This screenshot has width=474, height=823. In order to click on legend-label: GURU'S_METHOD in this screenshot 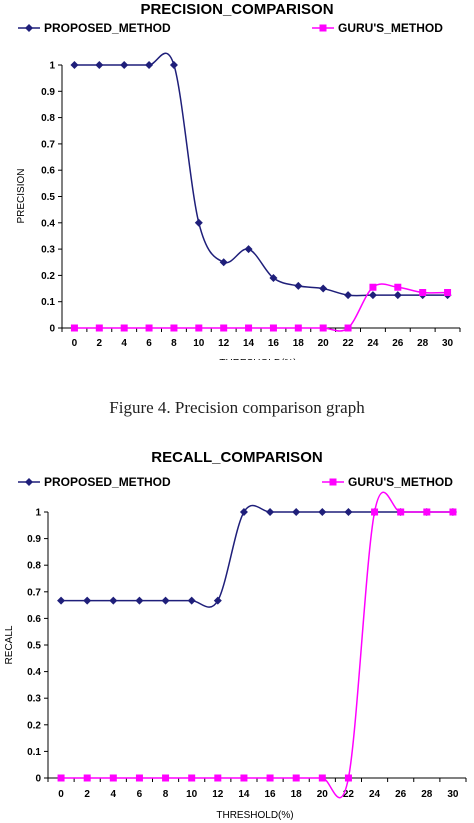, I will do `click(390, 28)`.